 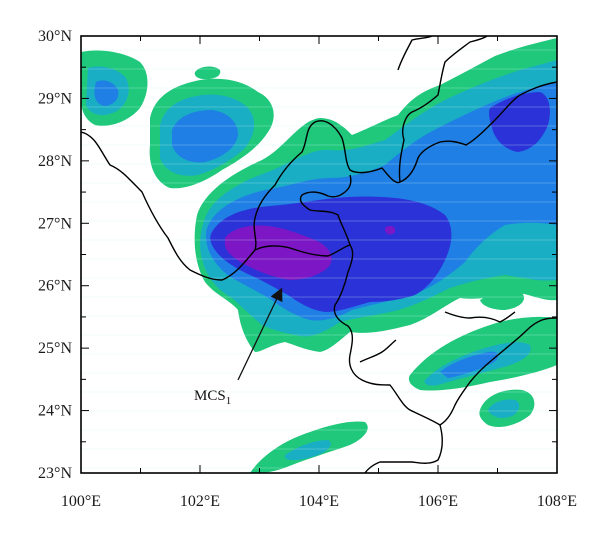 What do you see at coordinates (55, 255) in the screenshot?
I see `y-axis-labels: 23°N 24°N 25°N 26°N 27°N 28°N 29°N 30°N` at bounding box center [55, 255].